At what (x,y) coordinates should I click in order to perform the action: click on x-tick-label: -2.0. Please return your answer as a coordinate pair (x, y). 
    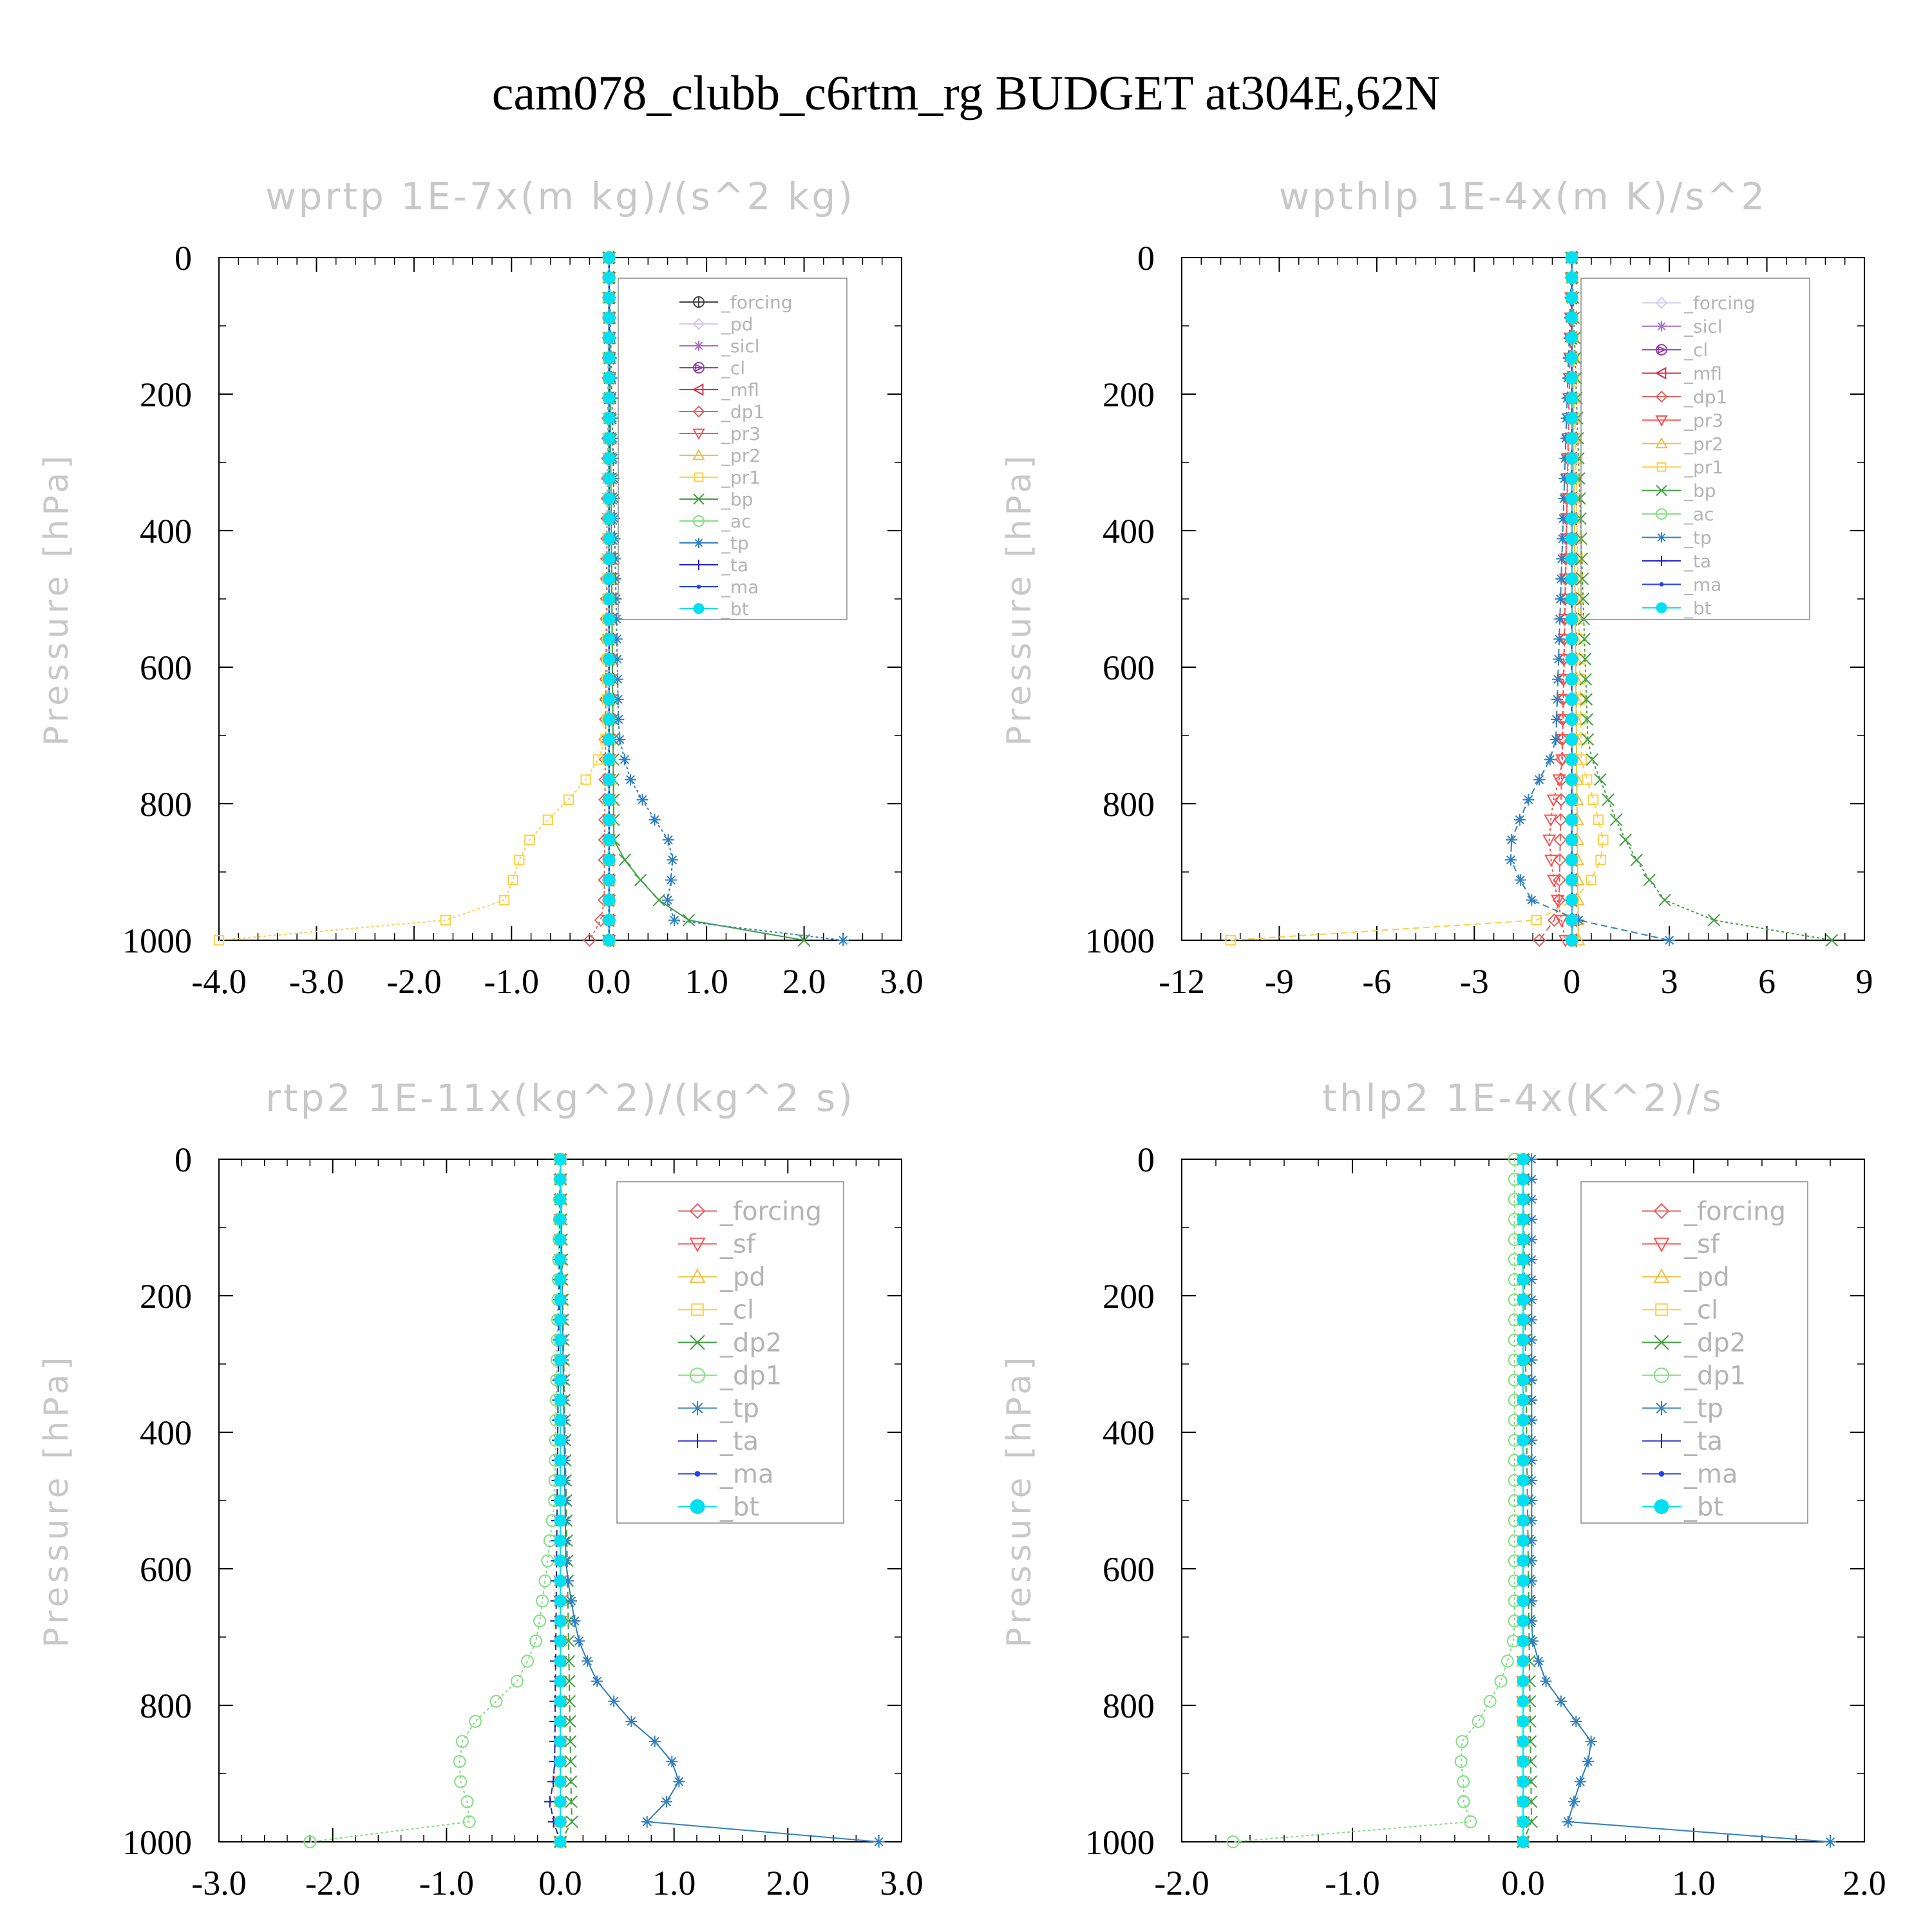
    Looking at the image, I should click on (414, 981).